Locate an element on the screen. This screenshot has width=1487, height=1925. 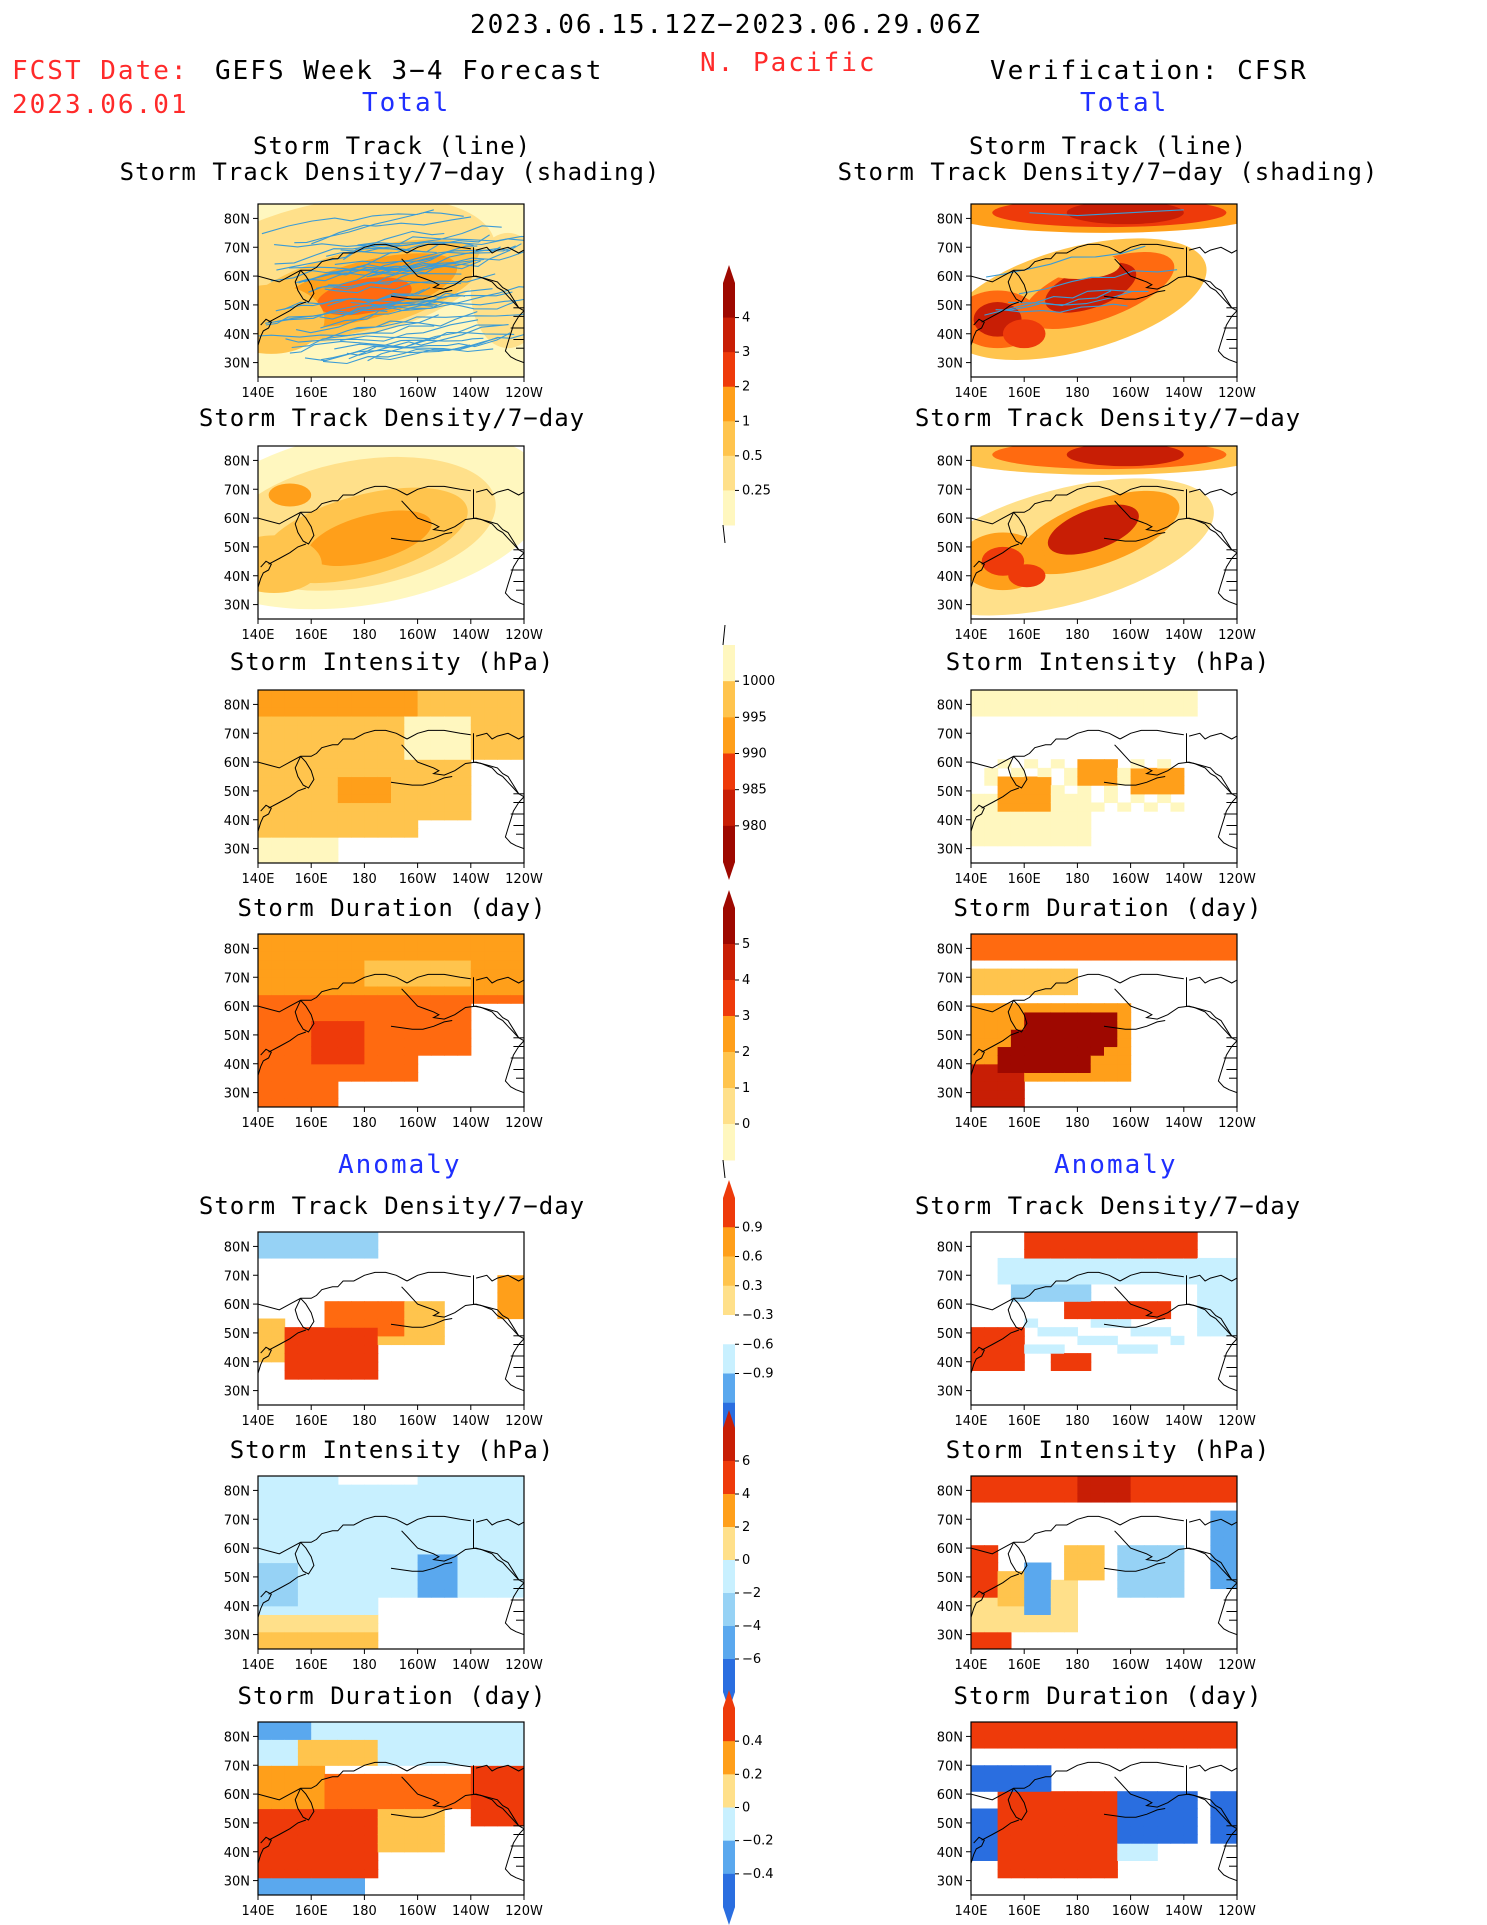
colorbar-label: 3 is located at coordinates (746, 352).